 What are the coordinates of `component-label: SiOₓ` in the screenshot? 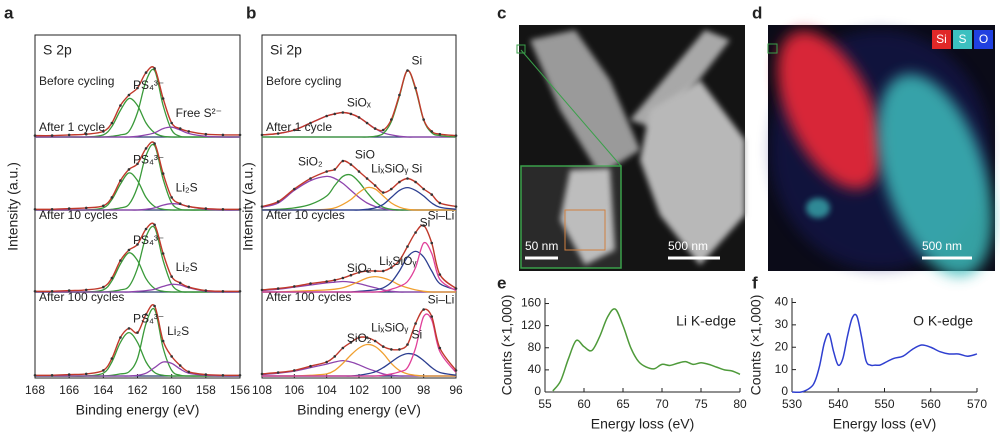 It's located at (359, 103).